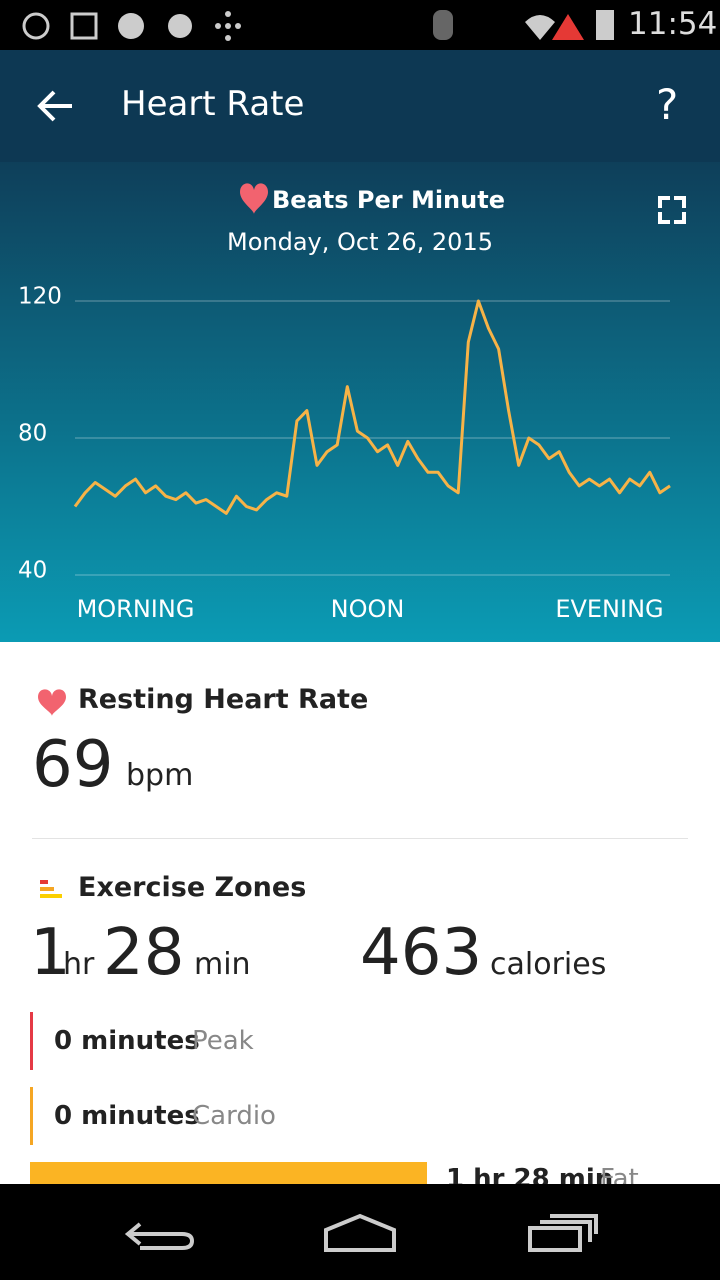  Describe the element at coordinates (388, 200) in the screenshot. I see `chart-title: Beats Per Minute` at that location.